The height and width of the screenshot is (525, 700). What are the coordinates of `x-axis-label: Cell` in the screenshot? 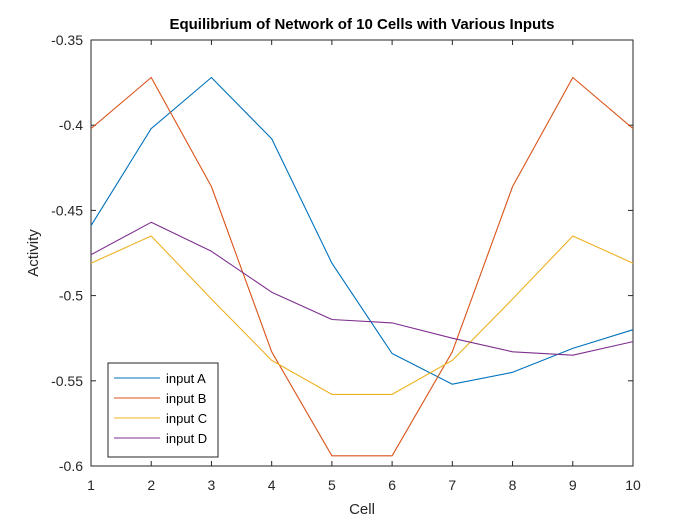 It's located at (362, 509).